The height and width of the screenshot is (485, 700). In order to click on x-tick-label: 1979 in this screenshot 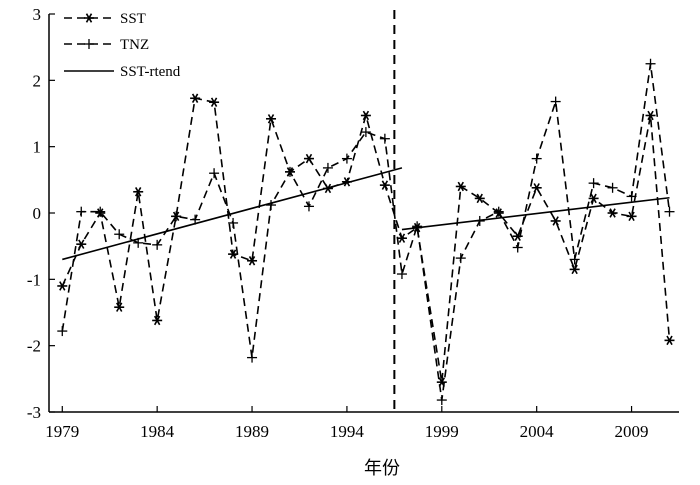, I will do `click(62, 431)`.